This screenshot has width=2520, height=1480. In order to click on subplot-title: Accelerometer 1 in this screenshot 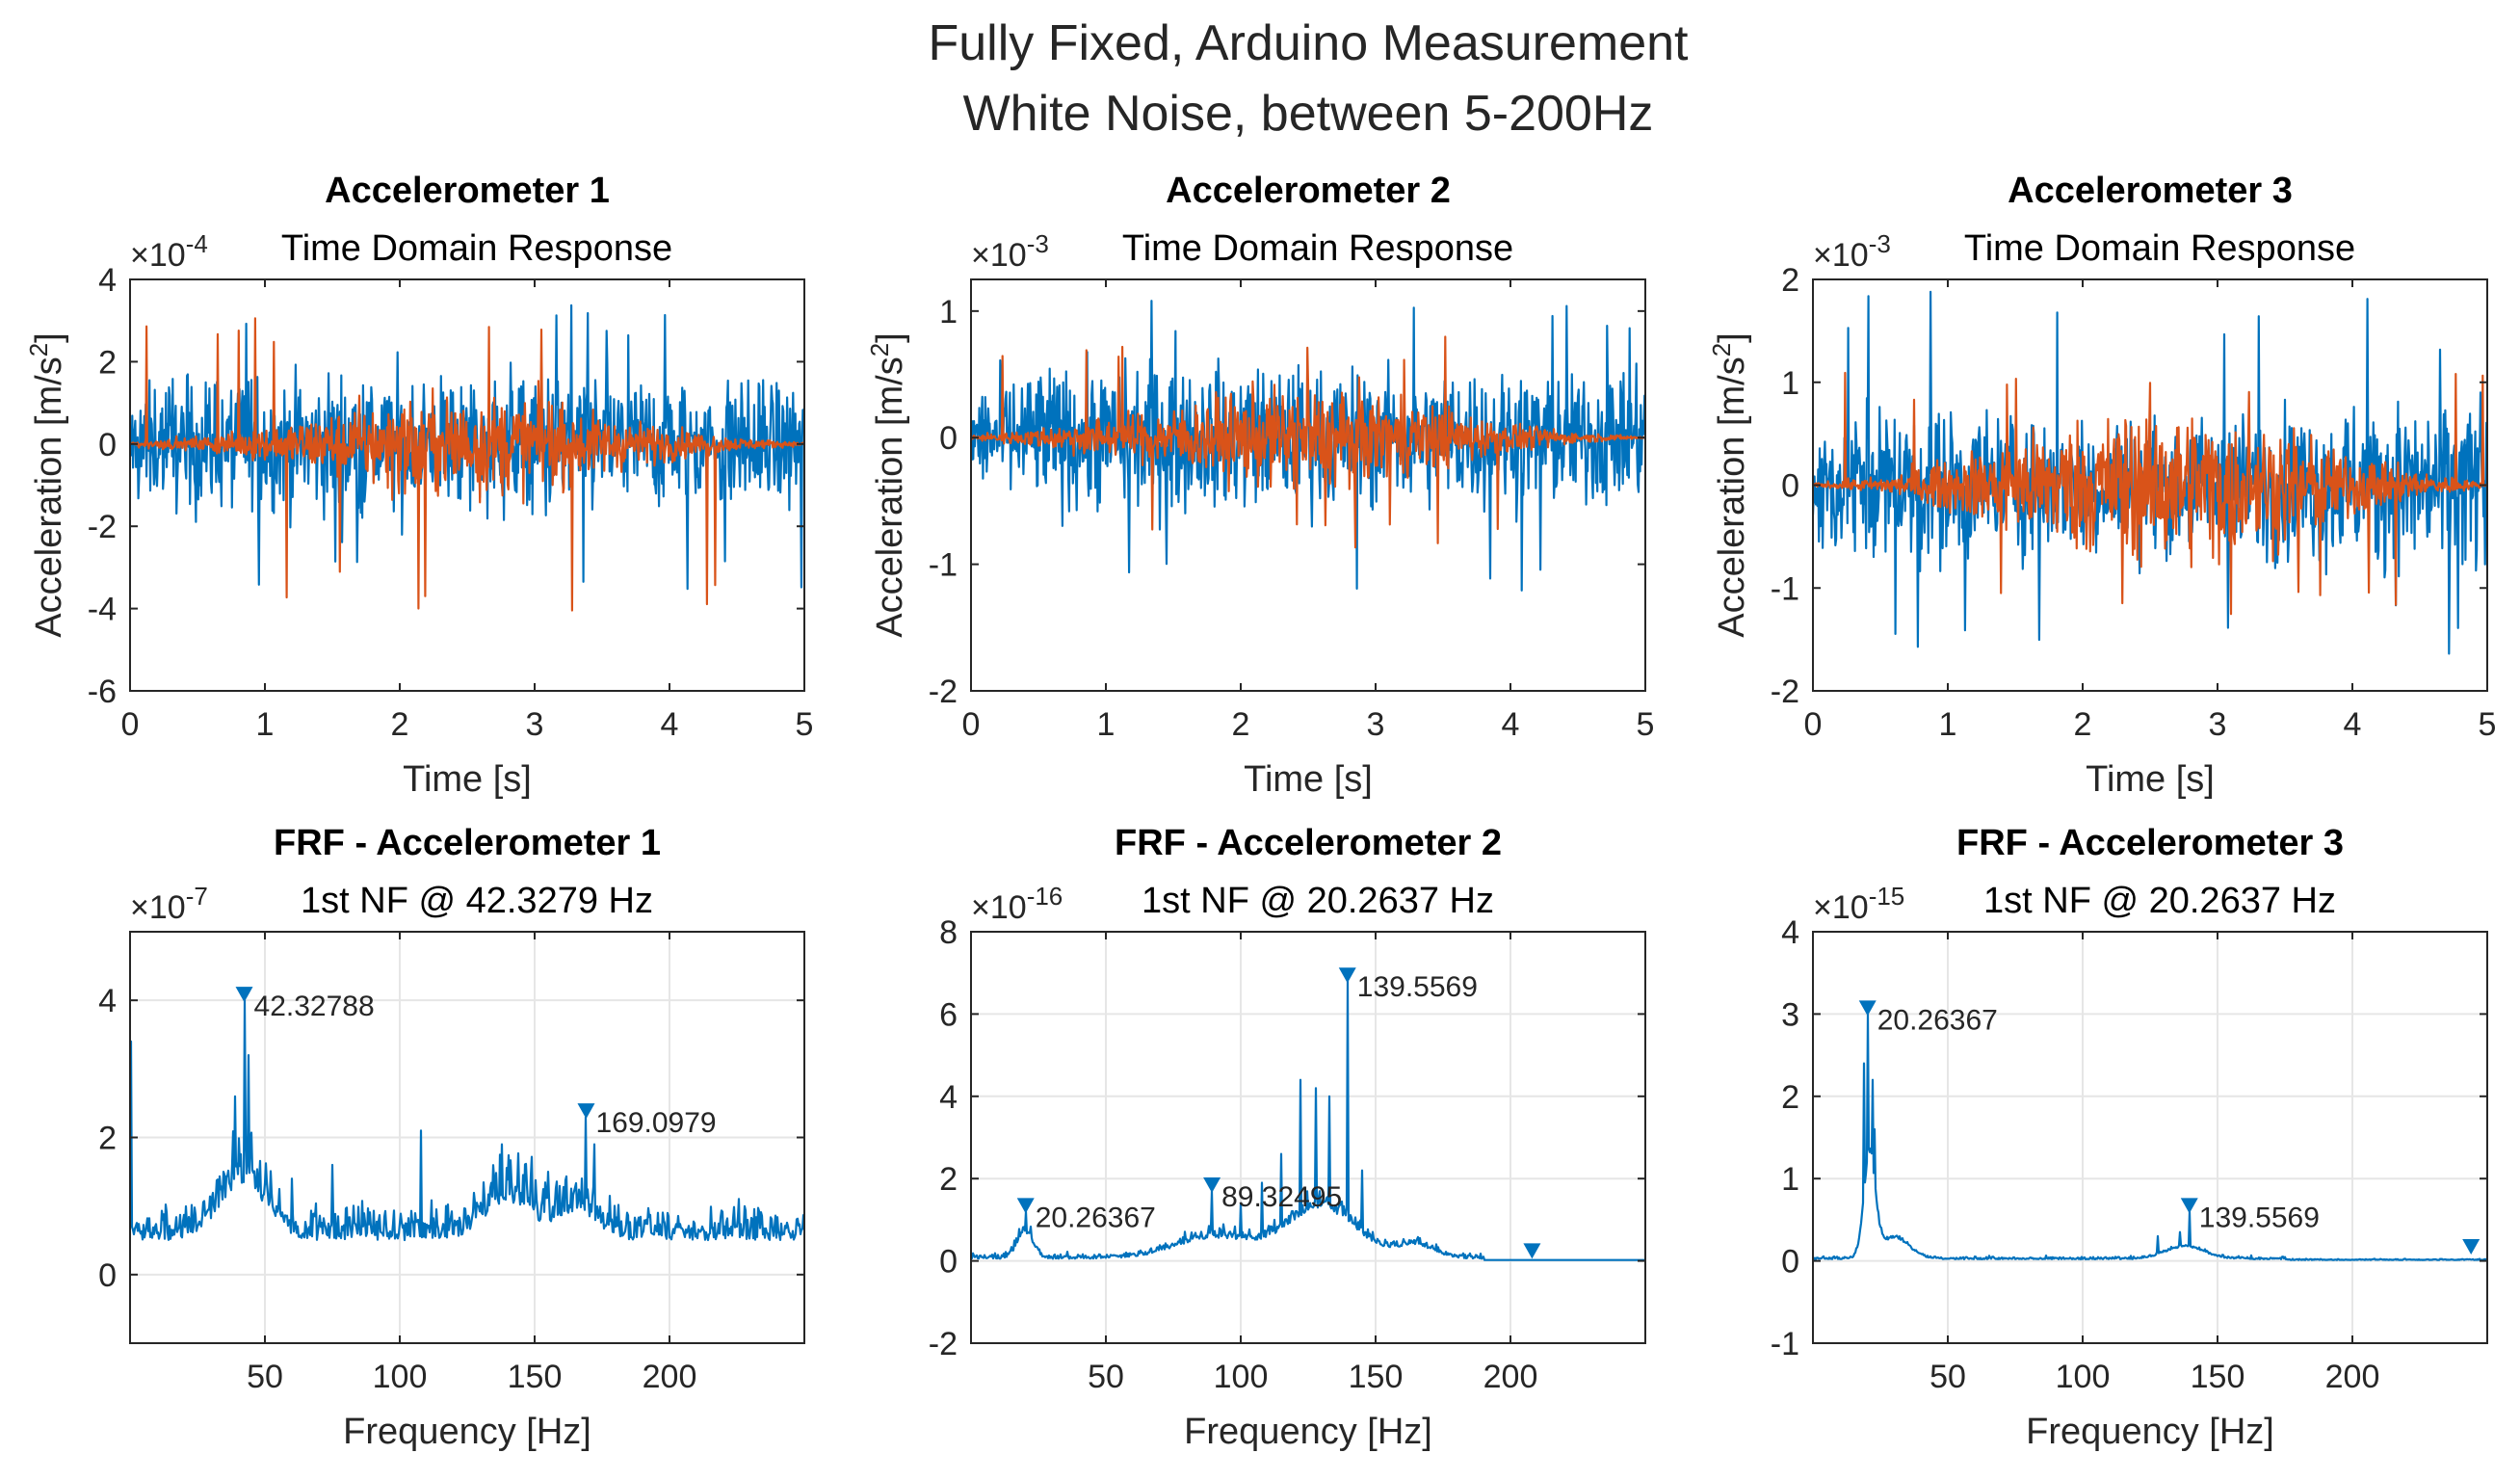, I will do `click(468, 191)`.